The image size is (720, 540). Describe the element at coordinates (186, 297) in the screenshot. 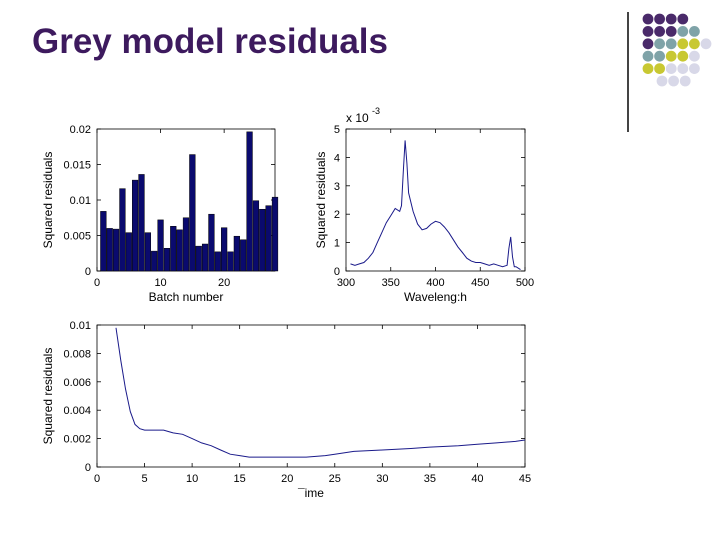

I see `x-axis-label: Batch number` at that location.